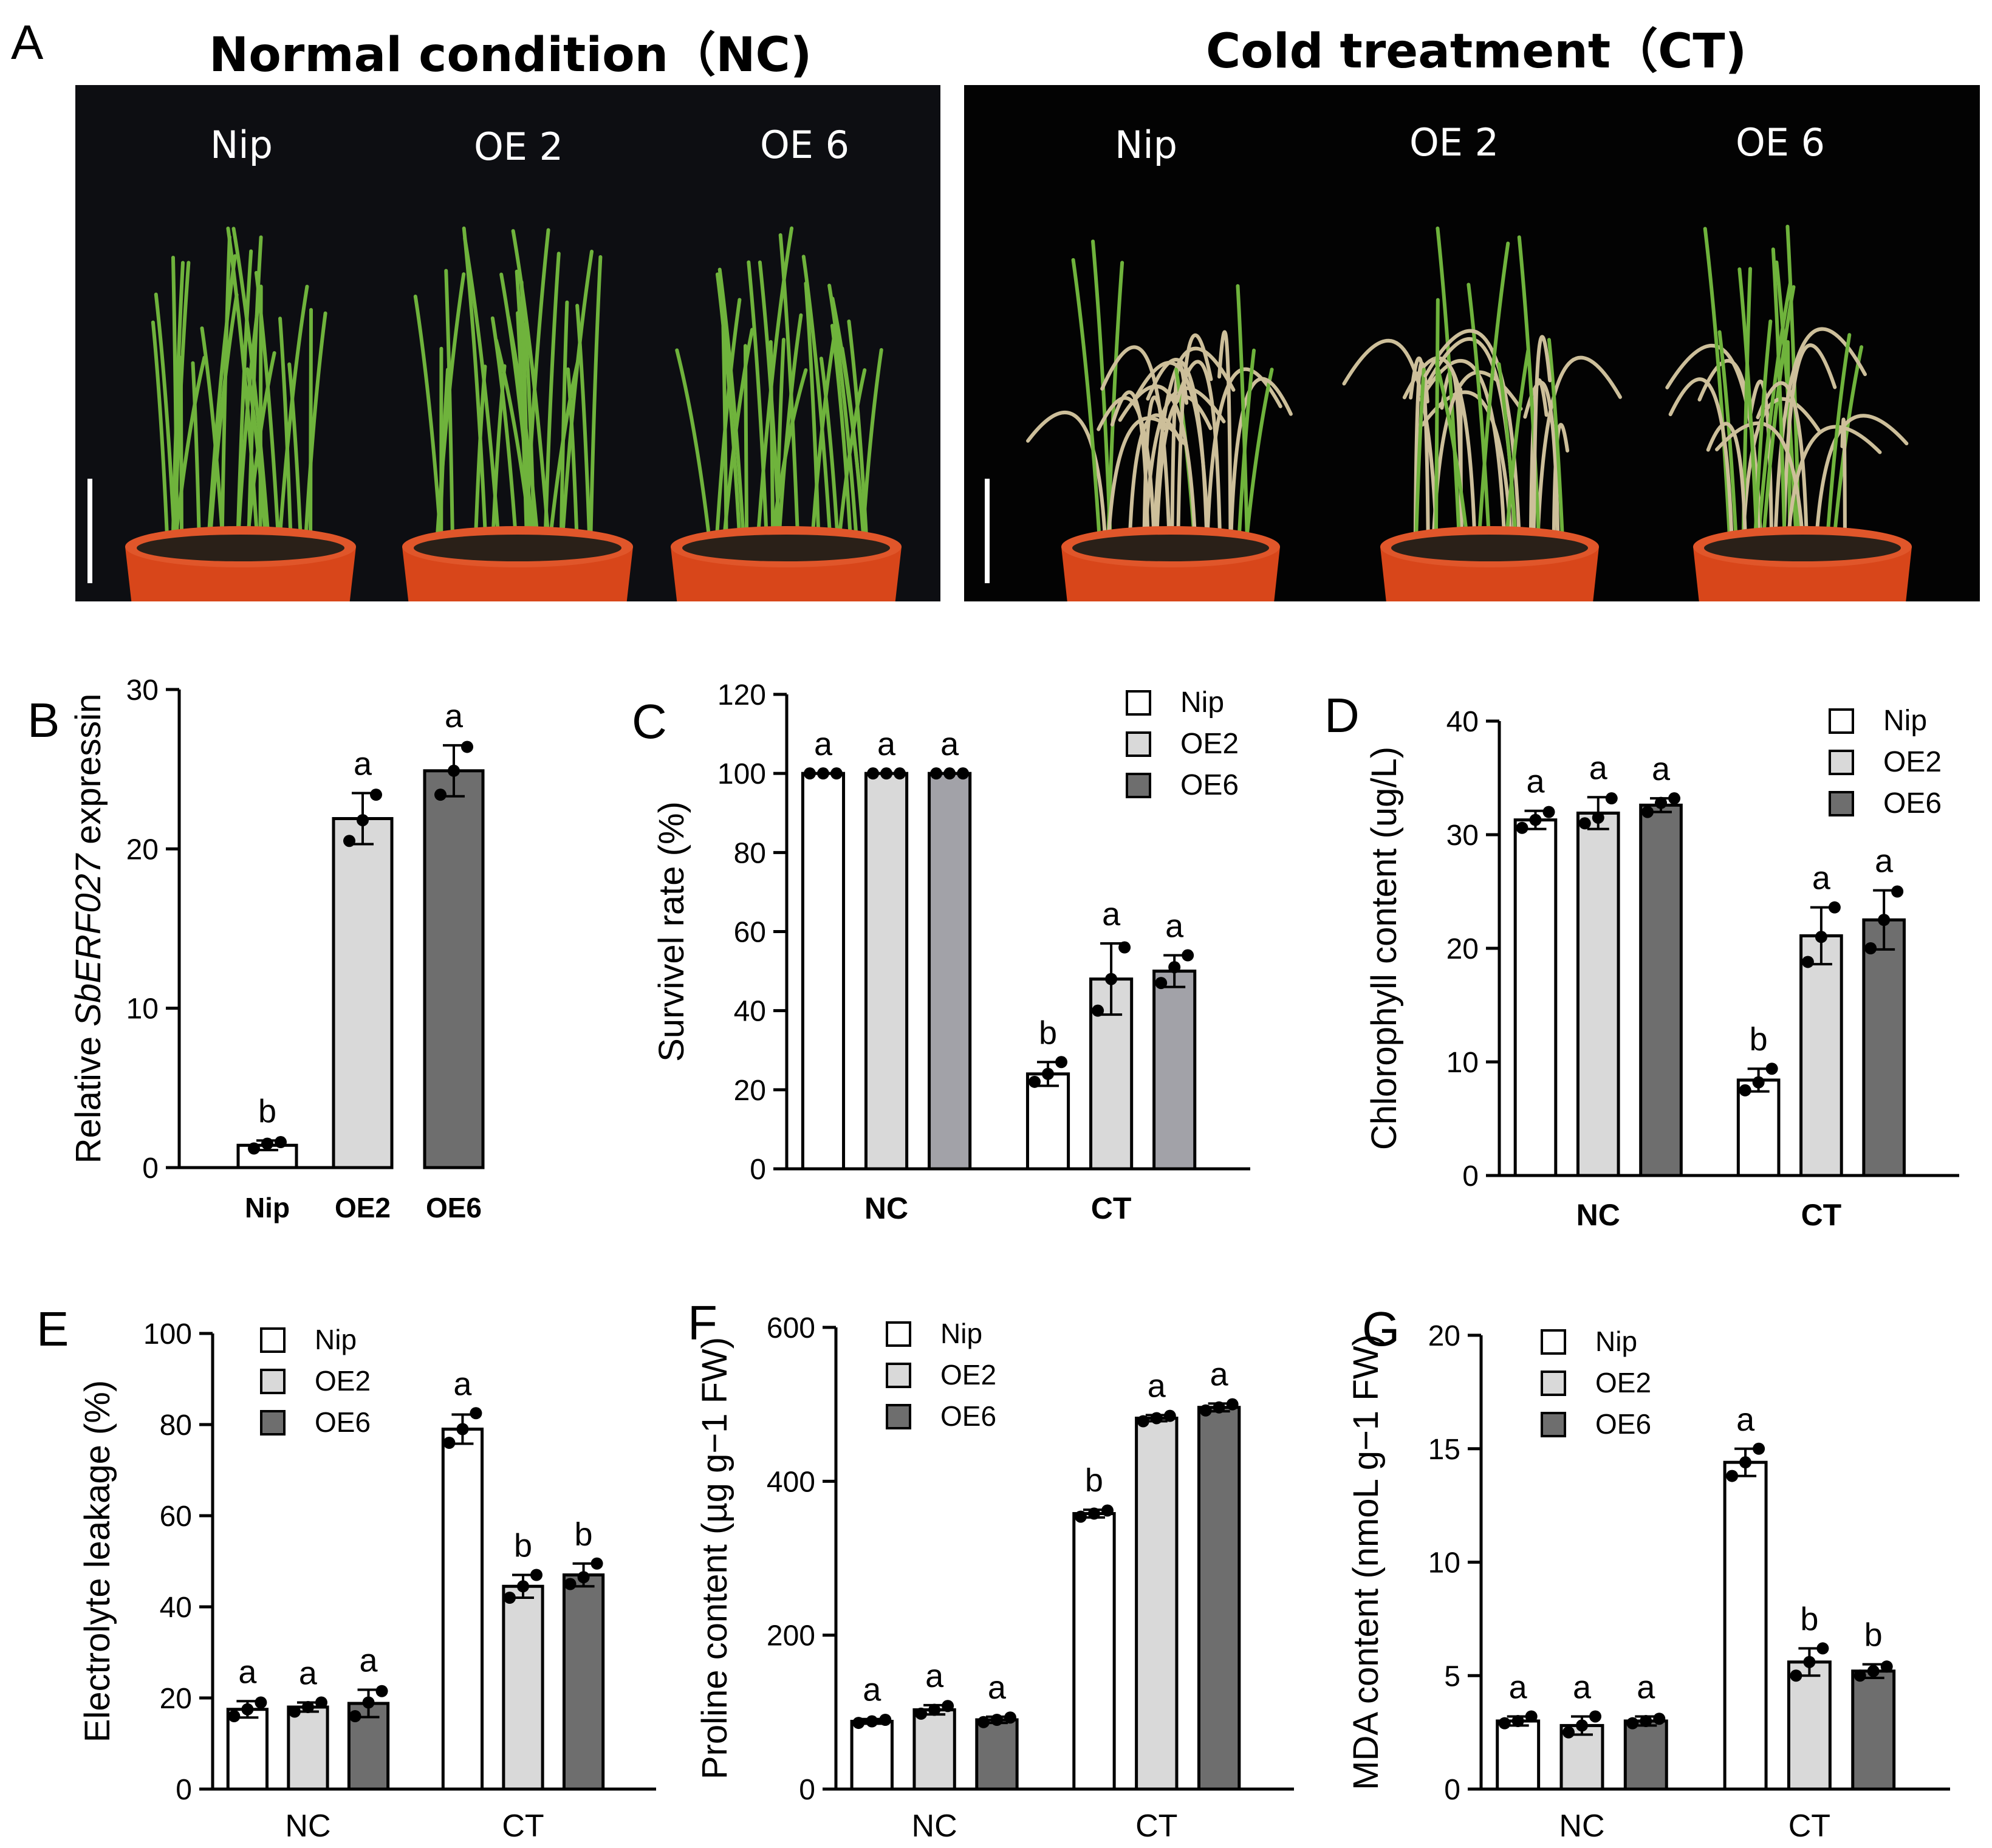 The image size is (1992, 1848). Describe the element at coordinates (1444, 1450) in the screenshot. I see `chart-g-y-tick-label: 15` at that location.